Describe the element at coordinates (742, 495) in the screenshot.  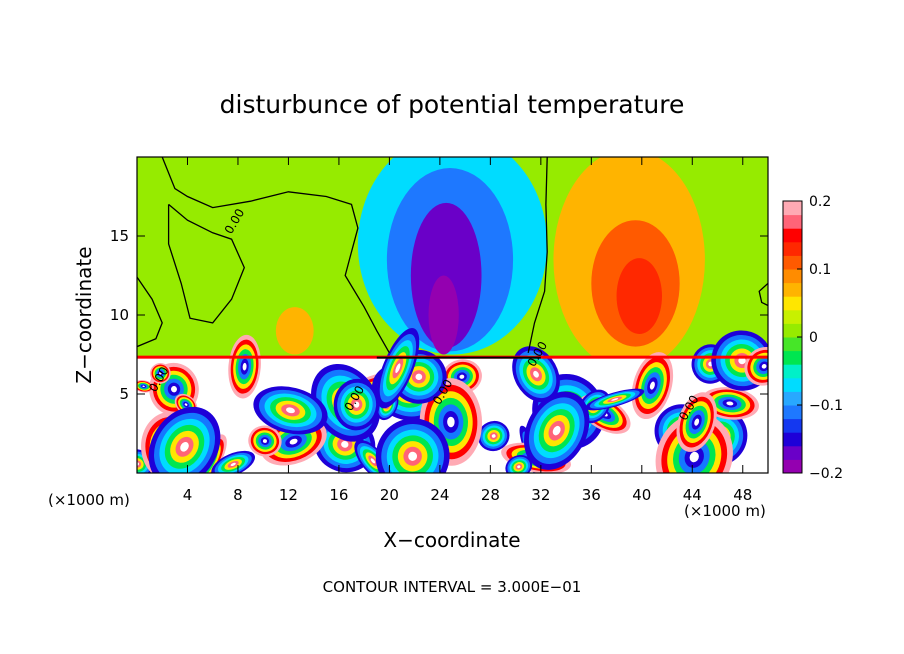
I see `x-tick-label: 48` at that location.